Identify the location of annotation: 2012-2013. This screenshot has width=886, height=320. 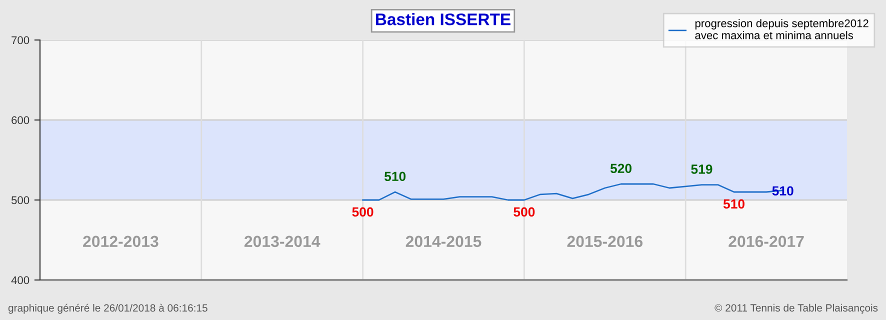
(120, 242).